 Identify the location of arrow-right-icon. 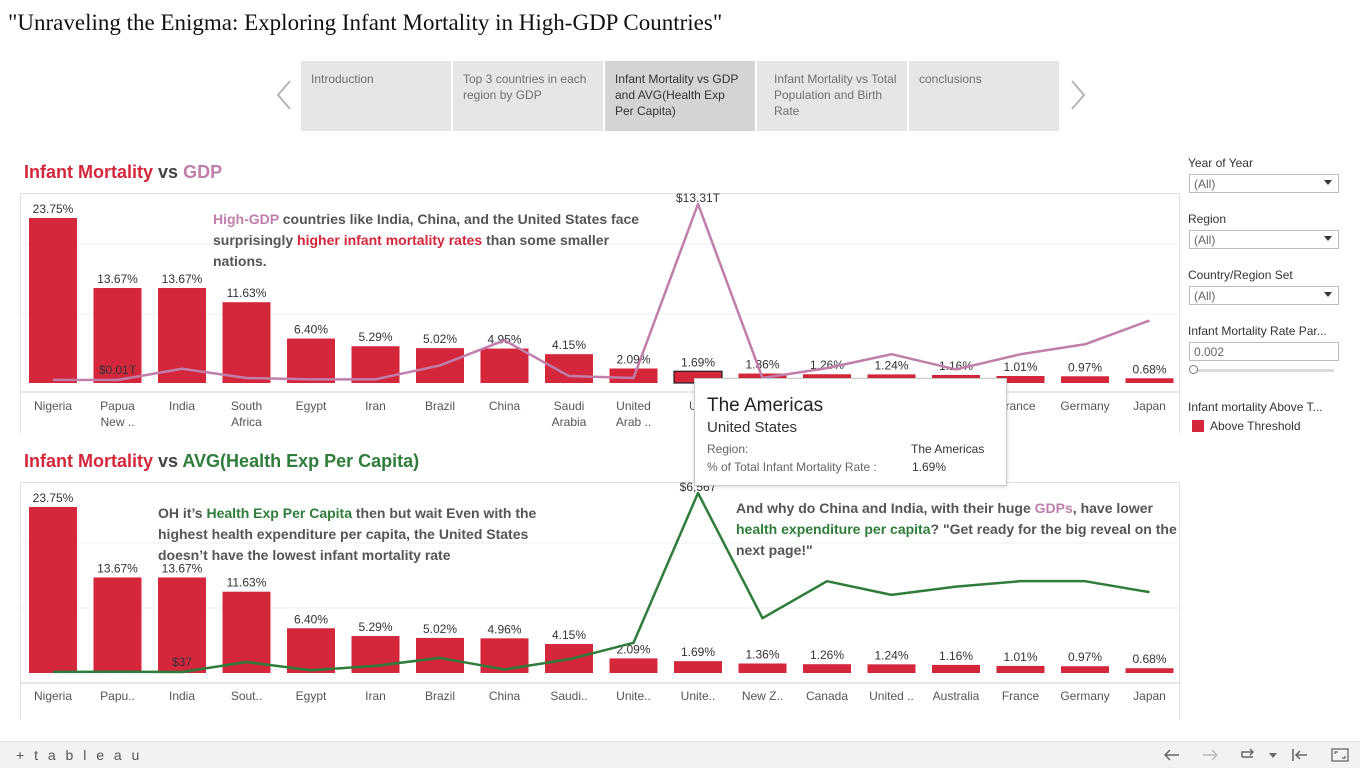
(1211, 755).